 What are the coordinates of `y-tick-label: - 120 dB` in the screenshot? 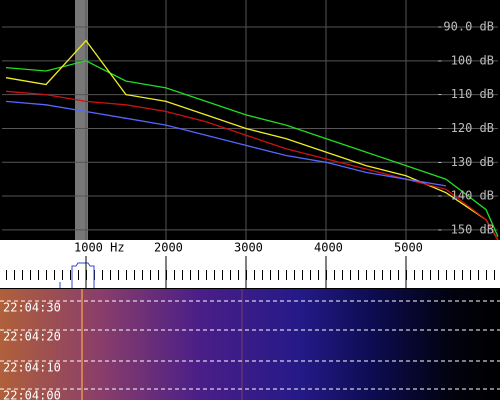 It's located at (465, 128).